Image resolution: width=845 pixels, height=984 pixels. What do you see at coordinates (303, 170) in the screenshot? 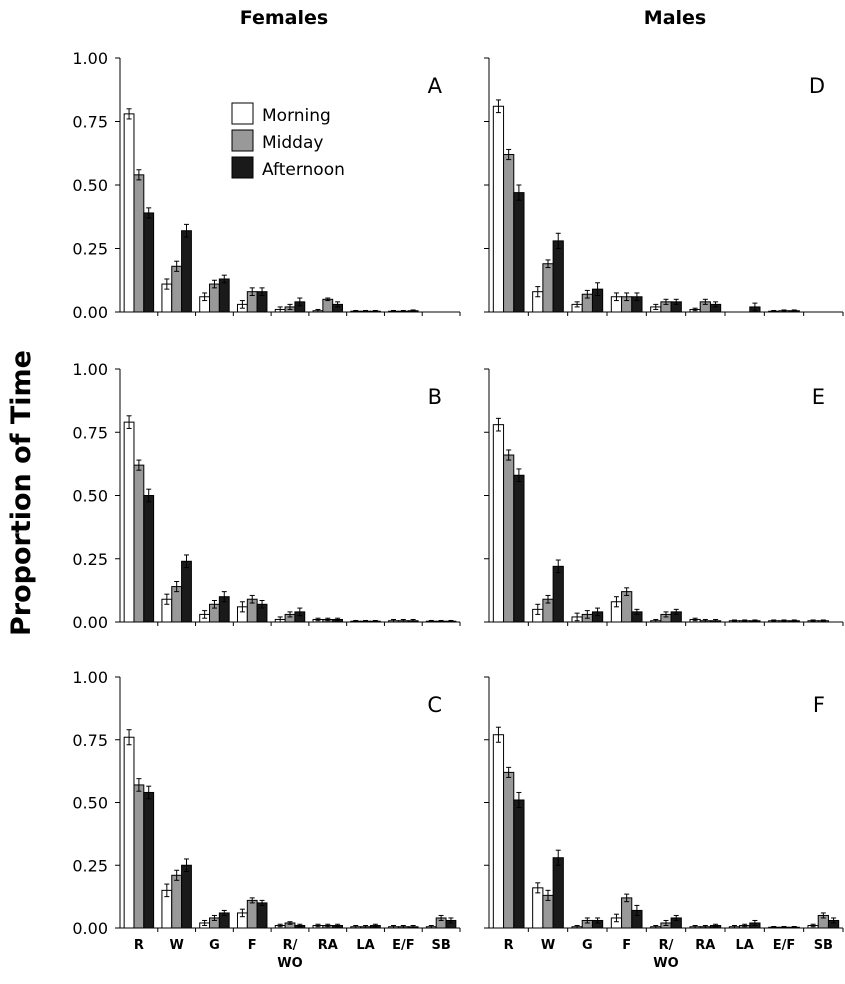
I see `legend-label-afternoon: Afternoon` at bounding box center [303, 170].